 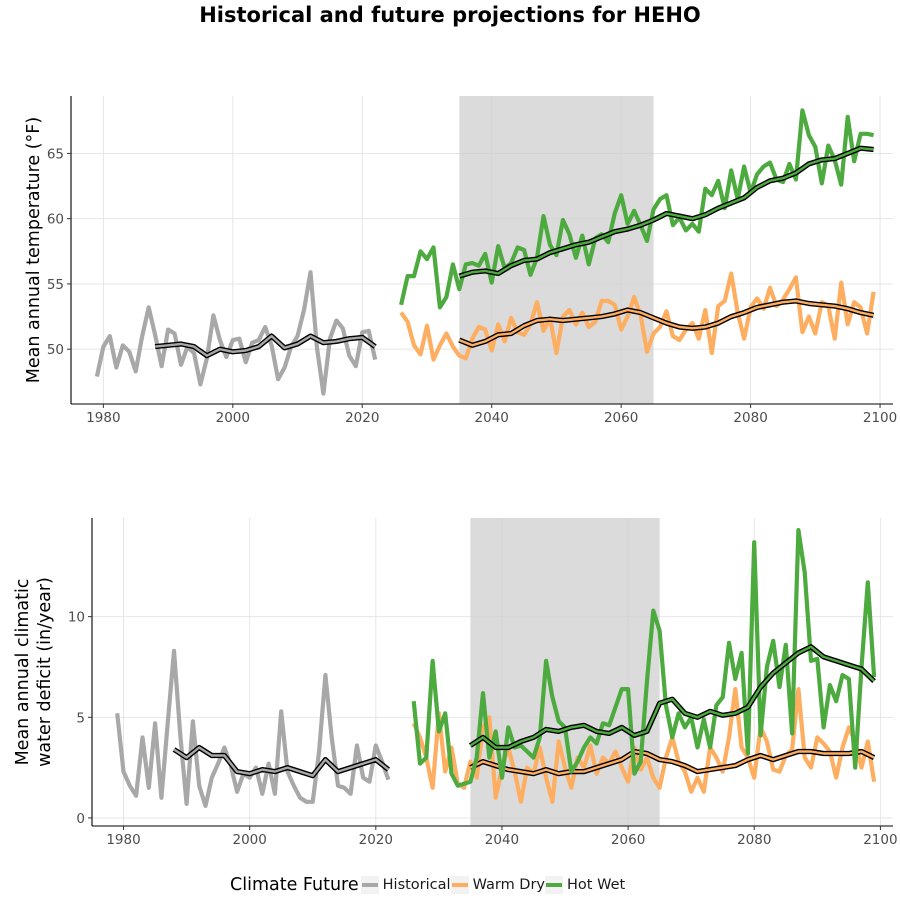 I want to click on series-hot-wet, so click(x=637, y=209).